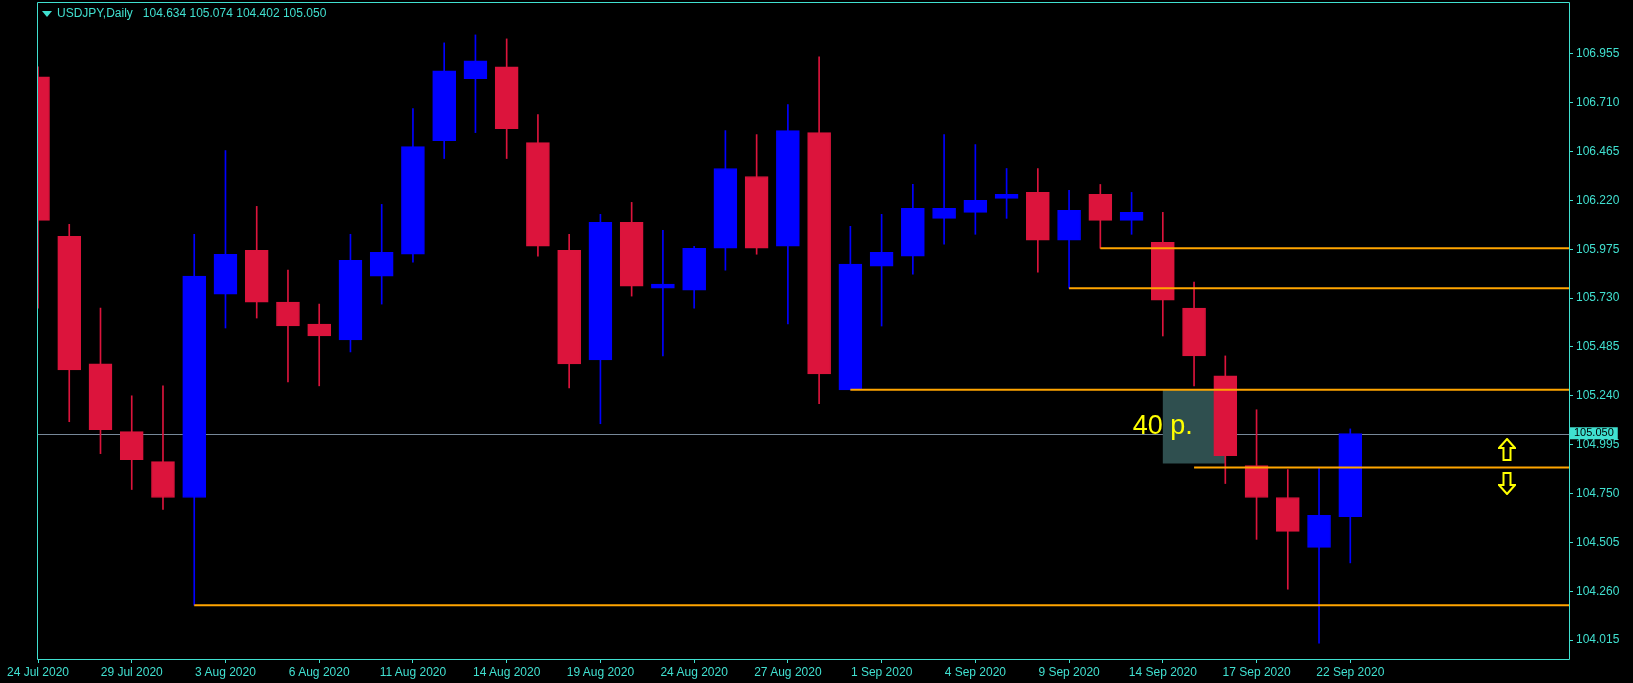 This screenshot has width=1633, height=683. What do you see at coordinates (600, 671) in the screenshot?
I see `x-tick-label: 19 Aug 2020` at bounding box center [600, 671].